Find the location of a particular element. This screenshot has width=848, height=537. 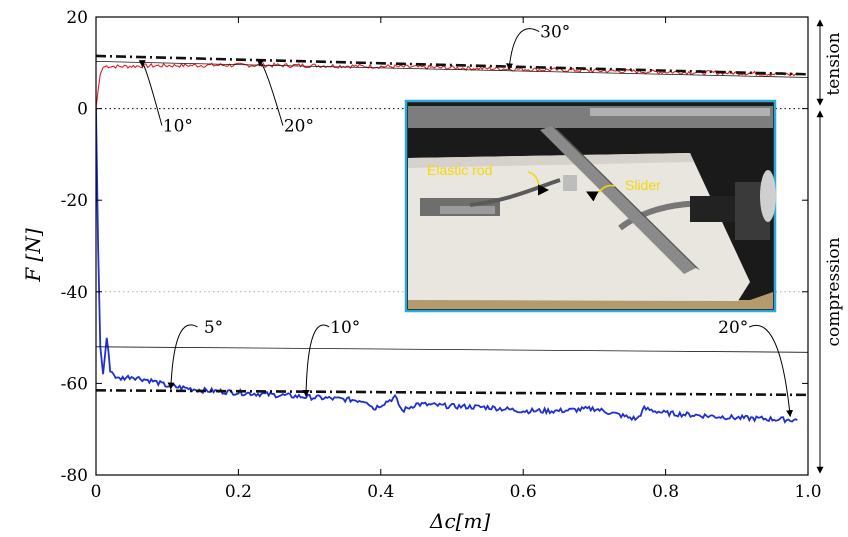

photo-elastic-rod-left is located at coordinates (515, 192).